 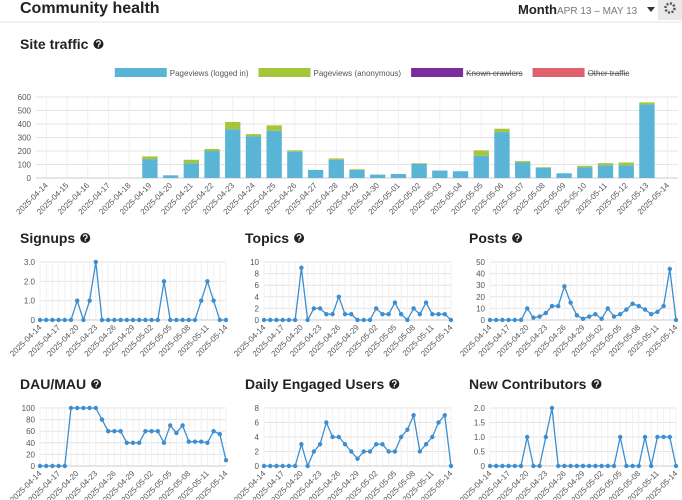 What do you see at coordinates (254, 262) in the screenshot?
I see `y-tick-label: 10` at bounding box center [254, 262].